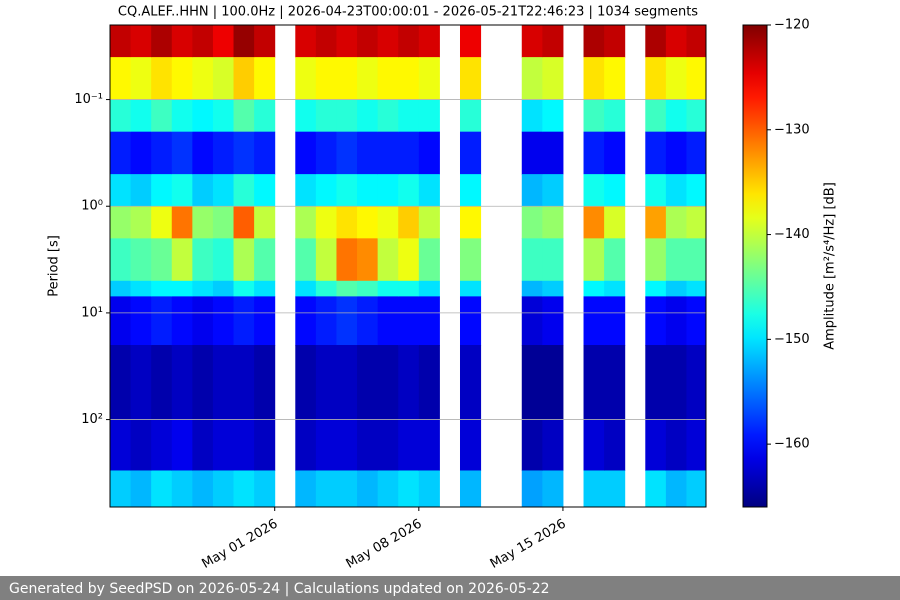 The image size is (900, 600). What do you see at coordinates (54, 266) in the screenshot?
I see `y-axis-label: Period [s]` at bounding box center [54, 266].